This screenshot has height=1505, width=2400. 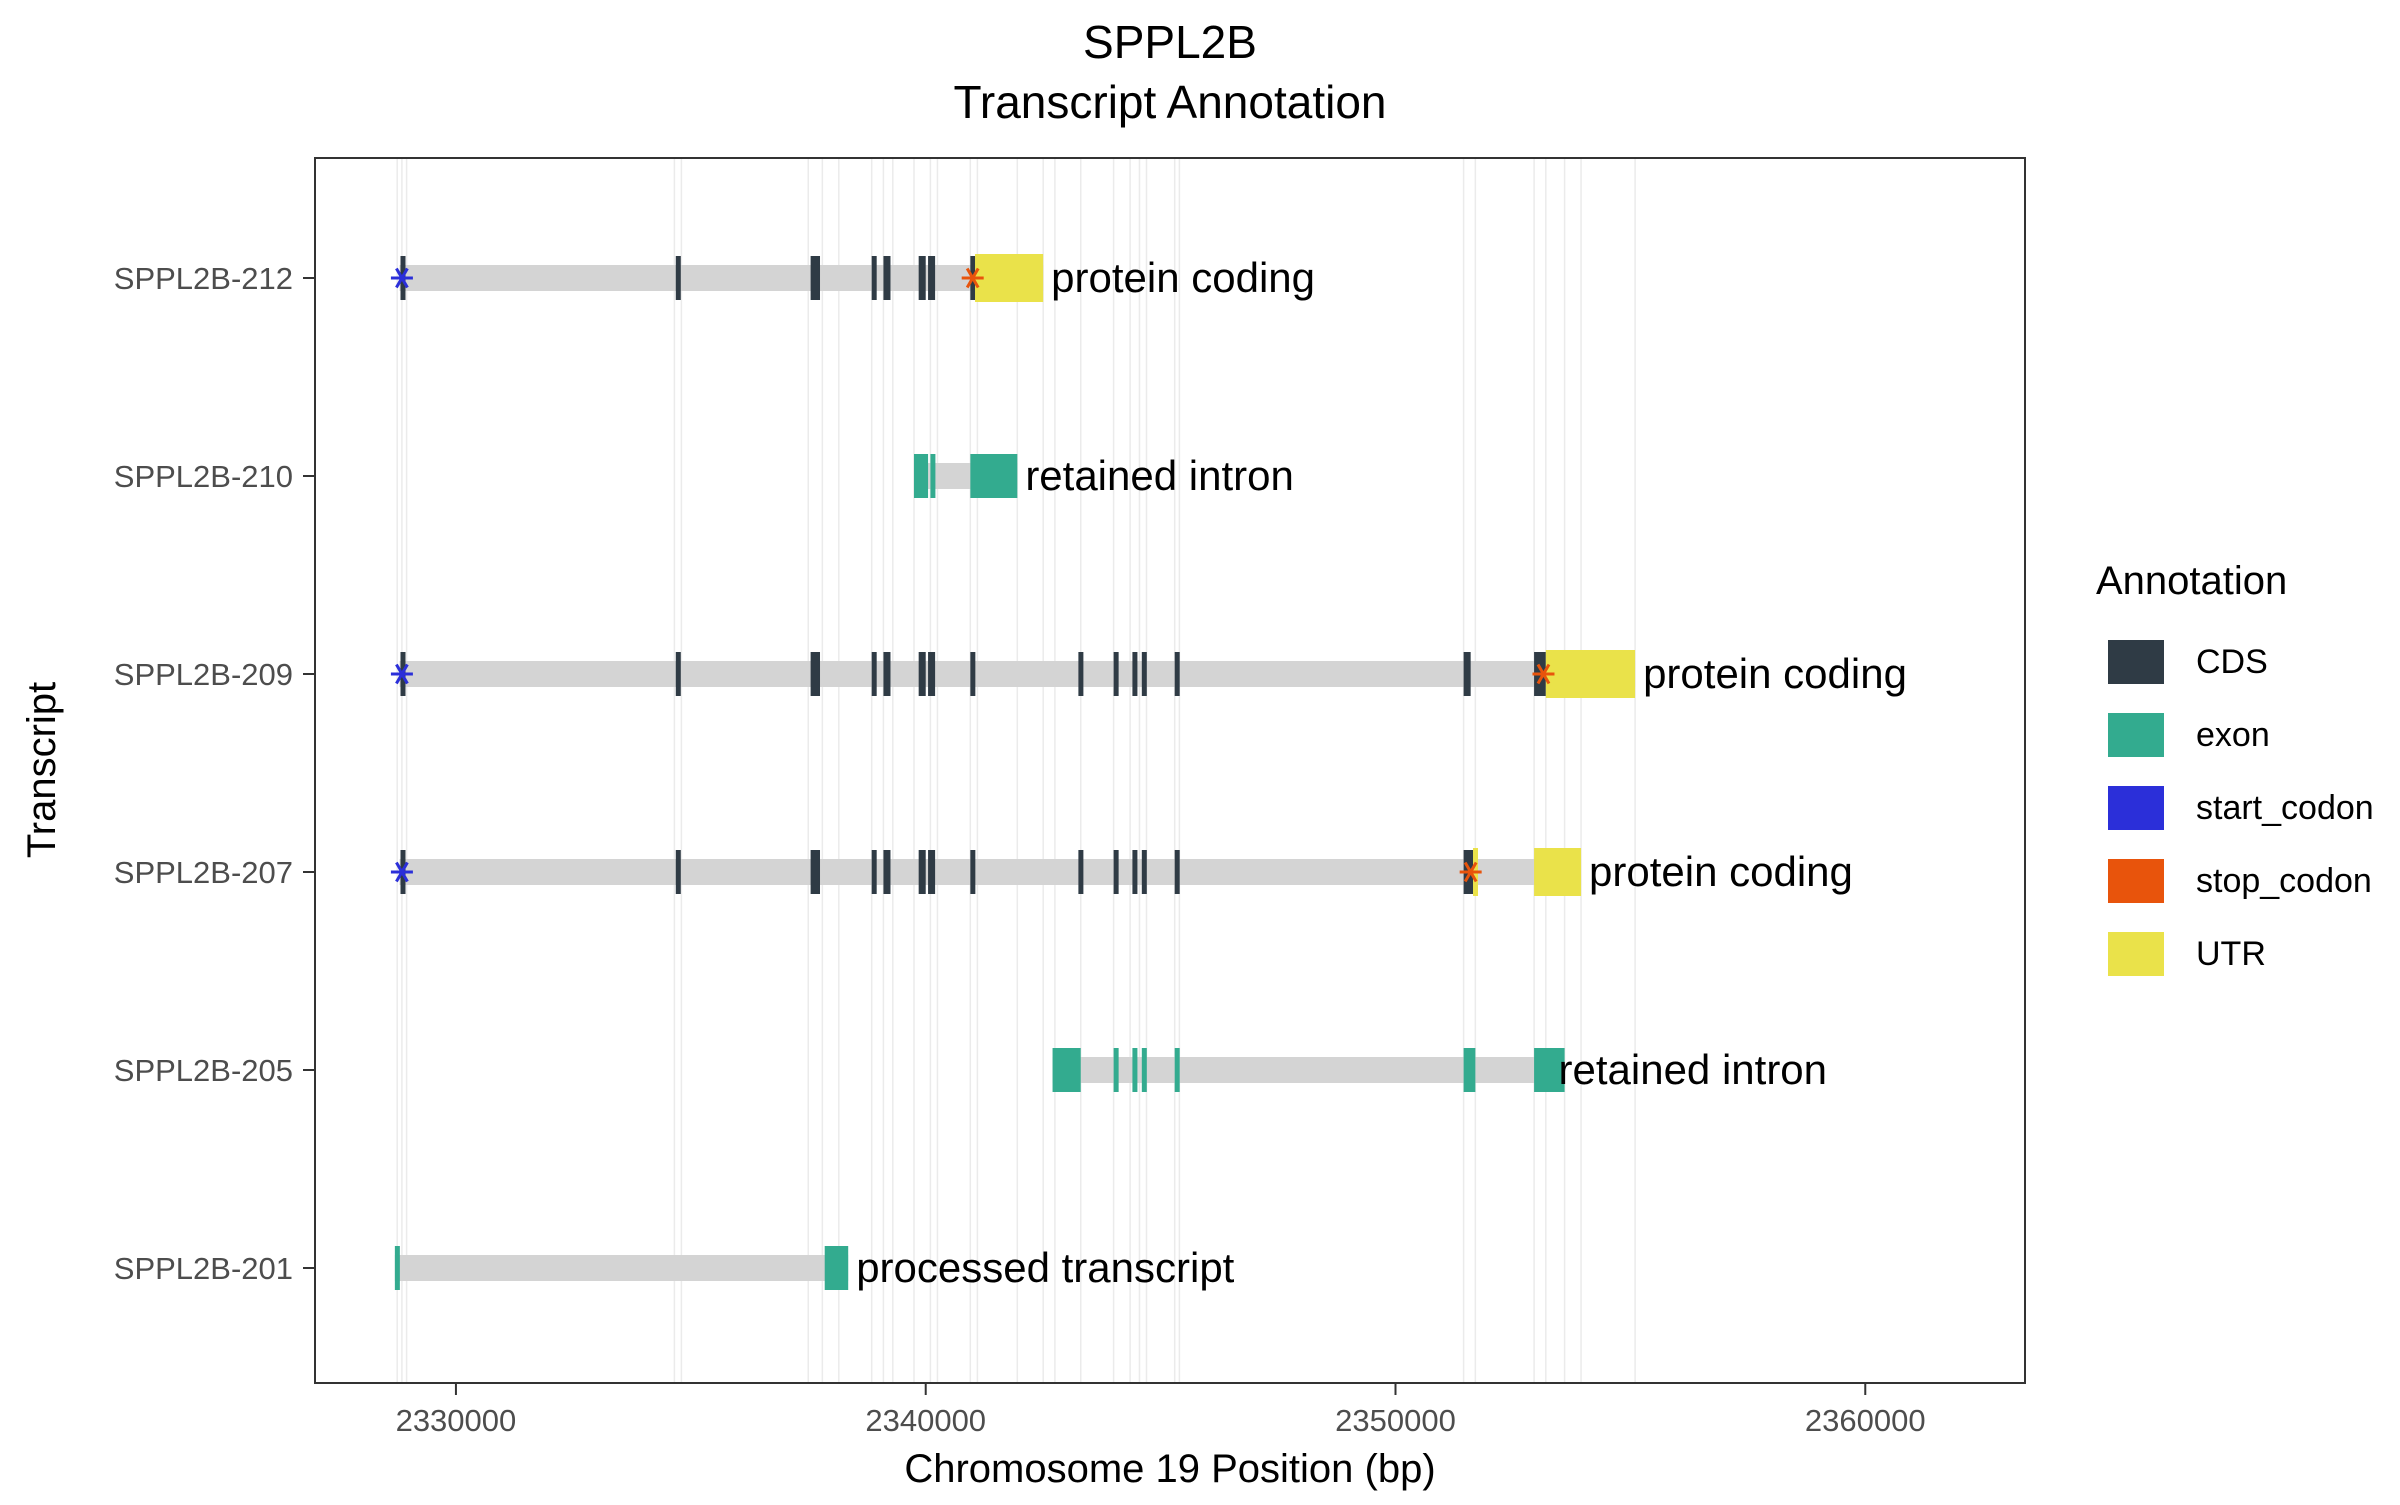 I want to click on x-axis: 2330000 2340000 2350000 2360000, so click(x=1161, y=1410).